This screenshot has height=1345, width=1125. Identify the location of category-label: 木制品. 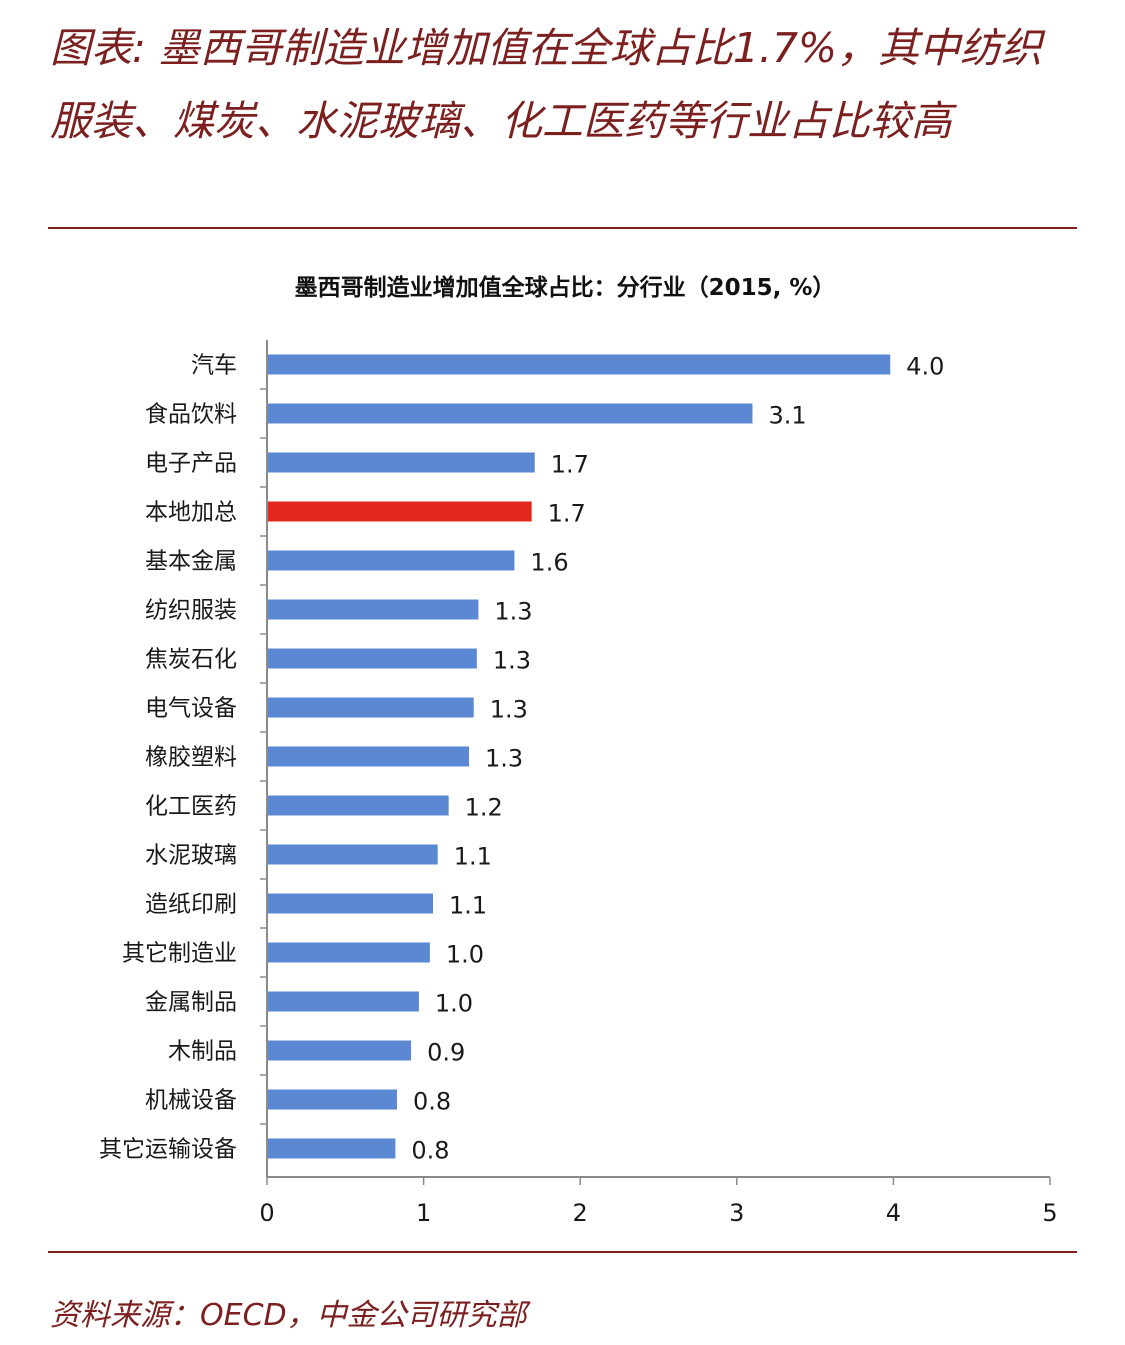
(202, 1052).